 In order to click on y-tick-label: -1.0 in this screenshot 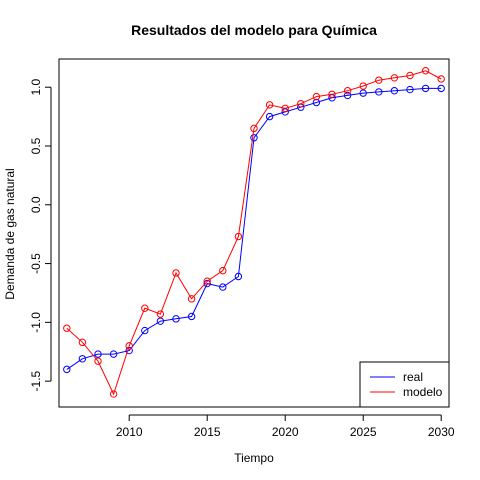, I will do `click(36, 322)`.